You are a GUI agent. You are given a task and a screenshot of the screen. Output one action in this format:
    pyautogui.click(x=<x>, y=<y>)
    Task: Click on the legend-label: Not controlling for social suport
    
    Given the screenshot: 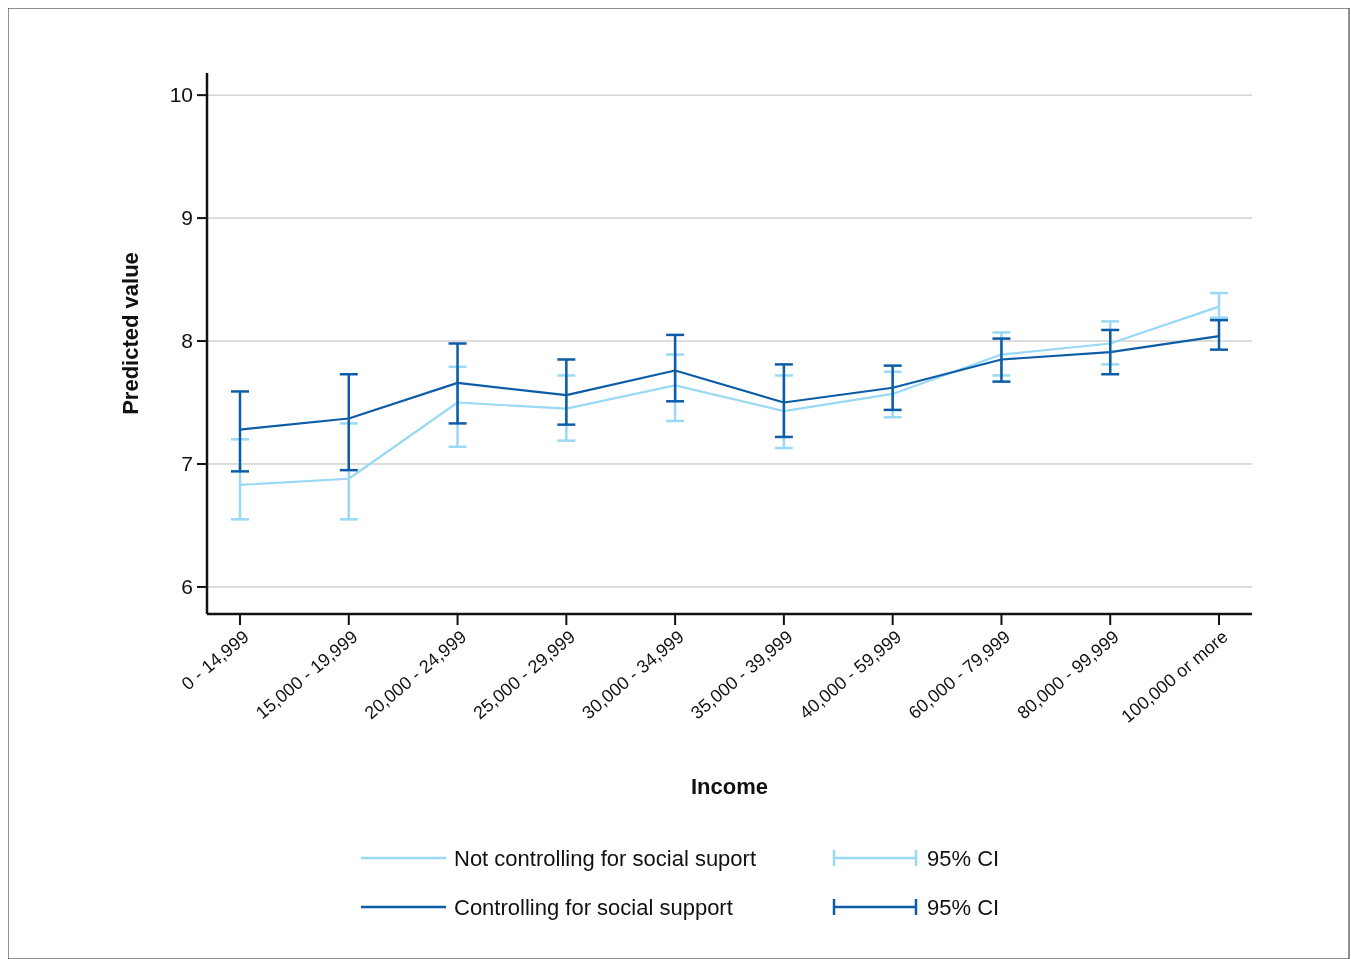 What is the action you would take?
    pyautogui.click(x=605, y=858)
    